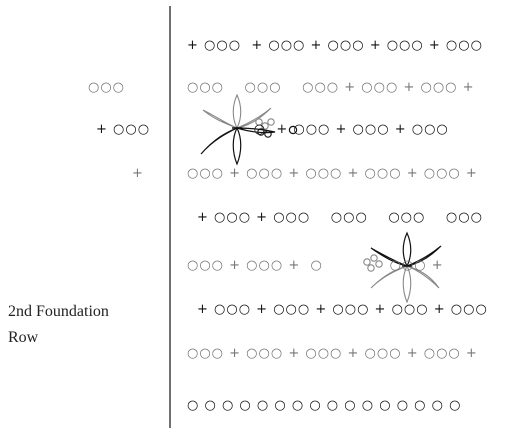  Describe the element at coordinates (332, 353) in the screenshot. I see `pattern-row-8: ○○○ + ○○○ + ○○○ + ○○○ + ○○○ +` at that location.